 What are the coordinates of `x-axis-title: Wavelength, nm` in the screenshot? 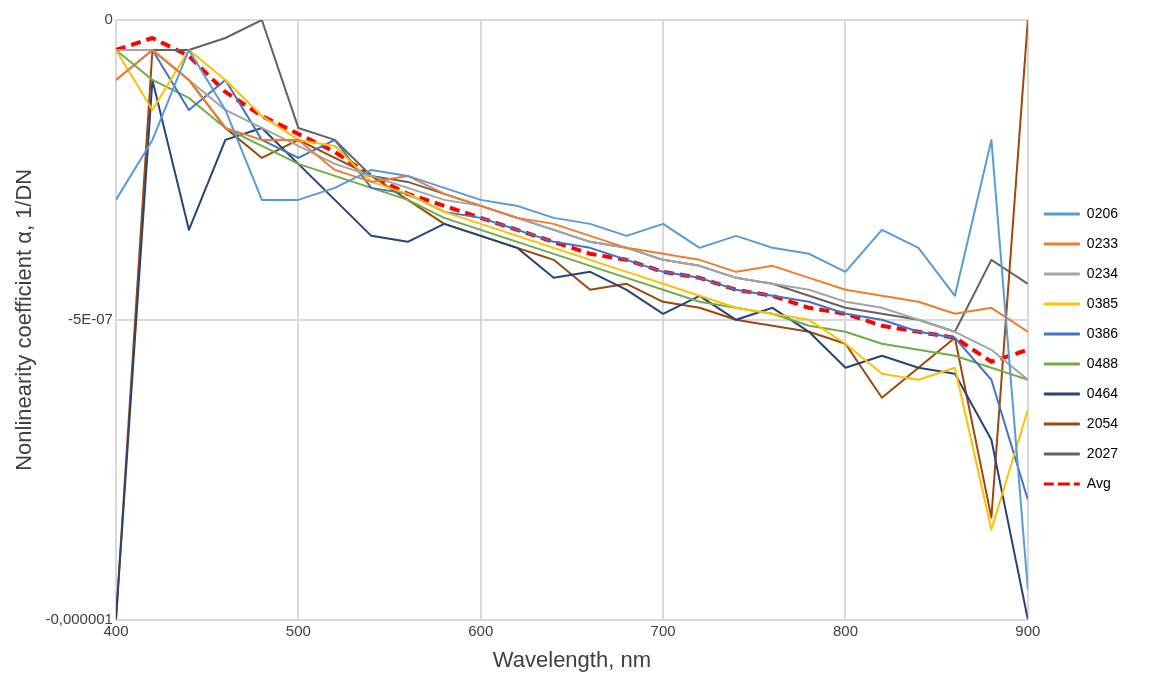 It's located at (571, 659).